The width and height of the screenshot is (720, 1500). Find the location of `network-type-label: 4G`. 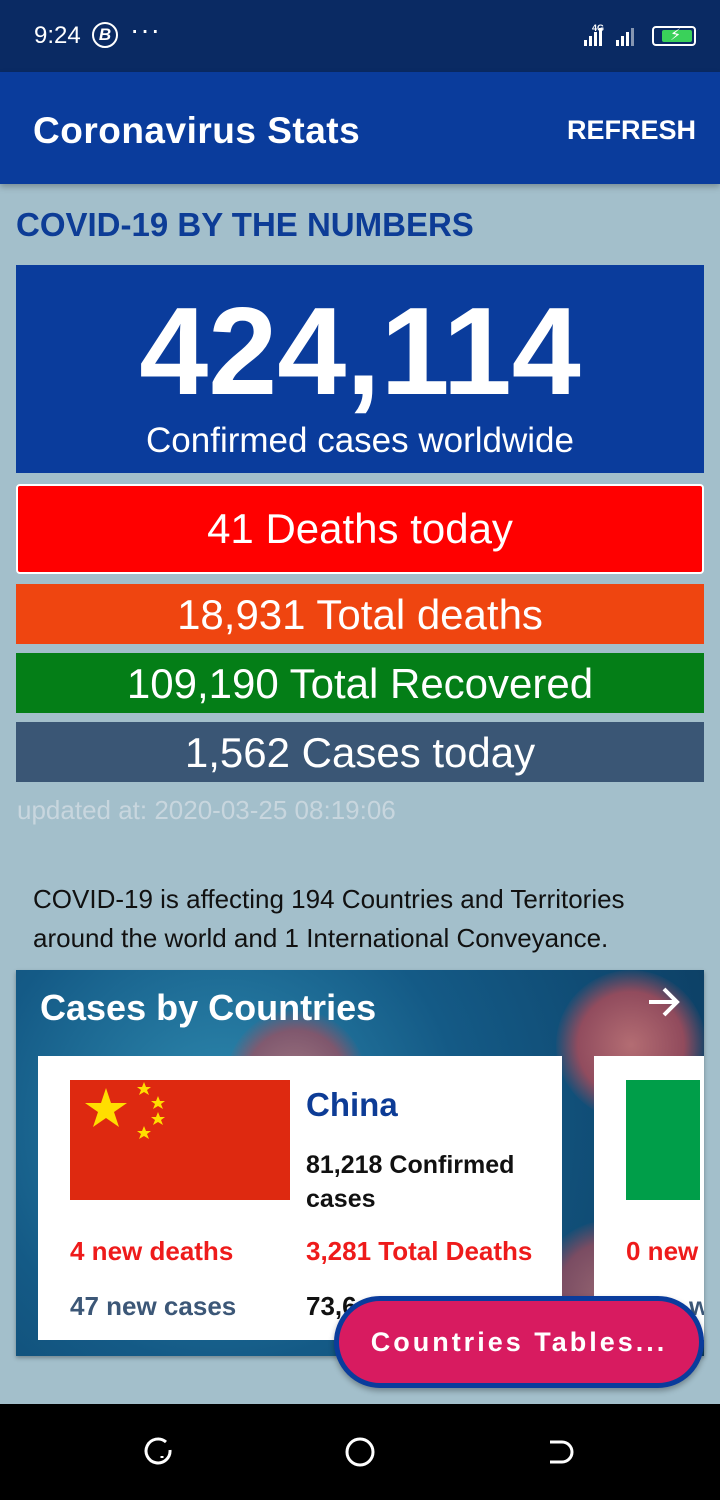

network-type-label: 4G is located at coordinates (598, 28).